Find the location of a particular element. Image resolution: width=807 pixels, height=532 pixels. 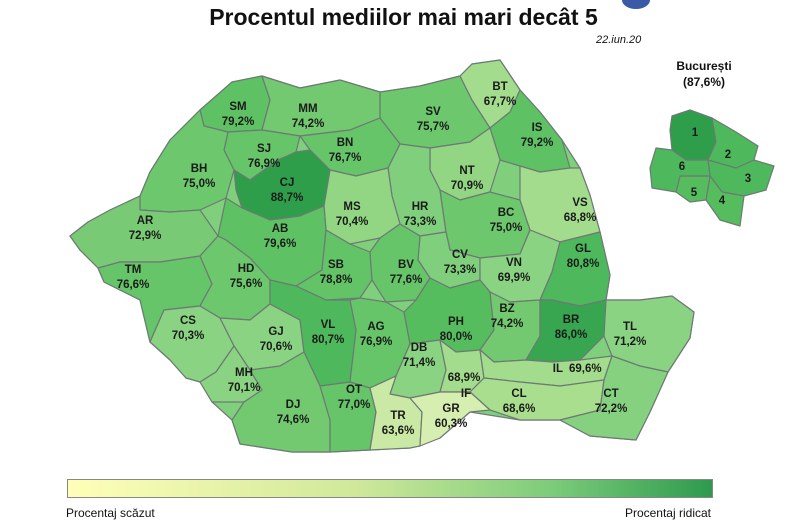

county-code-label: OT is located at coordinates (354, 390).